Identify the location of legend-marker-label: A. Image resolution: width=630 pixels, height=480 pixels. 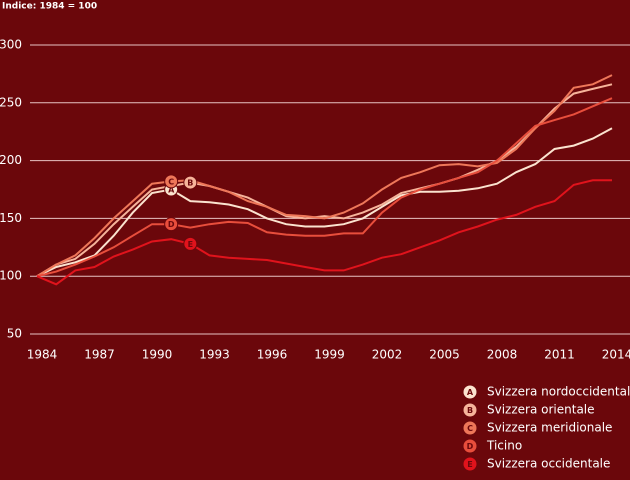
(470, 392).